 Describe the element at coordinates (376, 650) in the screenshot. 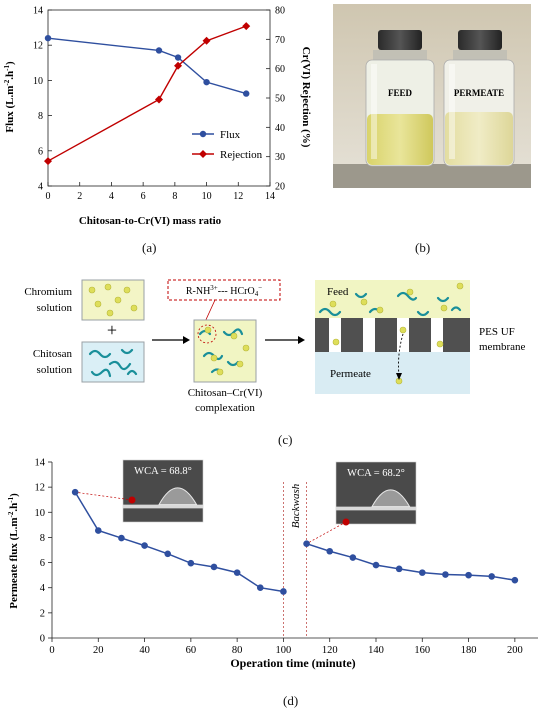

I see `x-tick-label: 140` at that location.